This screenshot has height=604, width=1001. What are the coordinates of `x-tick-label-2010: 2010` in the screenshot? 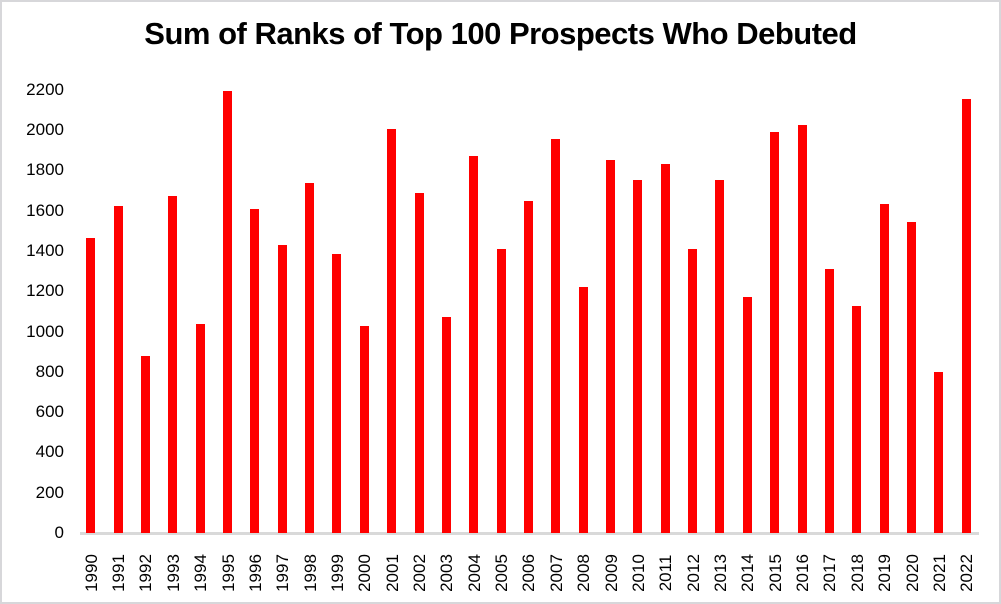 It's located at (638, 573).